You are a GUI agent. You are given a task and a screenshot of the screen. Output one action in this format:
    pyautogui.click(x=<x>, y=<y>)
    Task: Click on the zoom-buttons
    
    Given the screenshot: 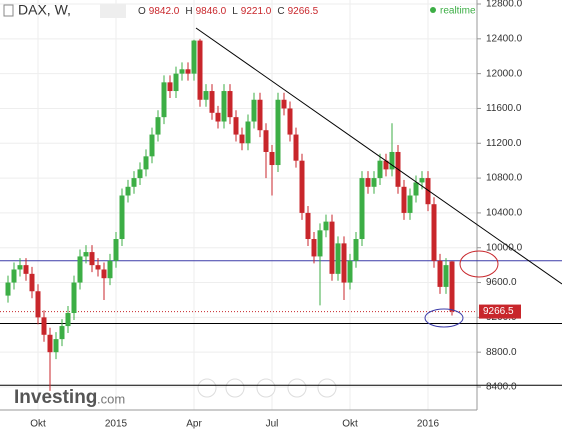 What is the action you would take?
    pyautogui.click(x=267, y=388)
    